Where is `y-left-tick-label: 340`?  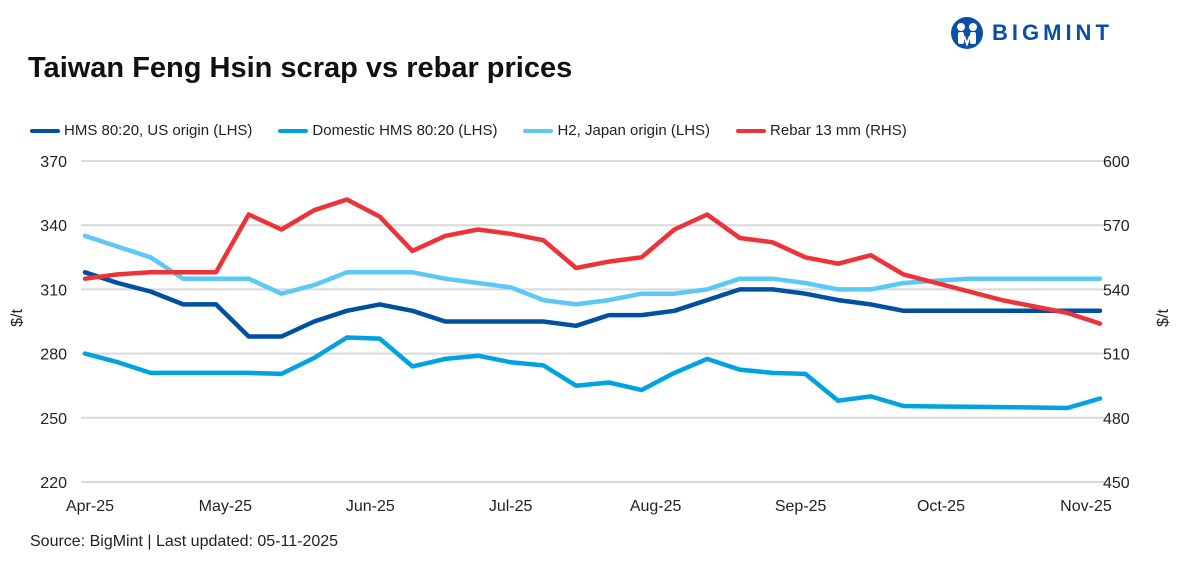
y-left-tick-label: 340 is located at coordinates (53, 226).